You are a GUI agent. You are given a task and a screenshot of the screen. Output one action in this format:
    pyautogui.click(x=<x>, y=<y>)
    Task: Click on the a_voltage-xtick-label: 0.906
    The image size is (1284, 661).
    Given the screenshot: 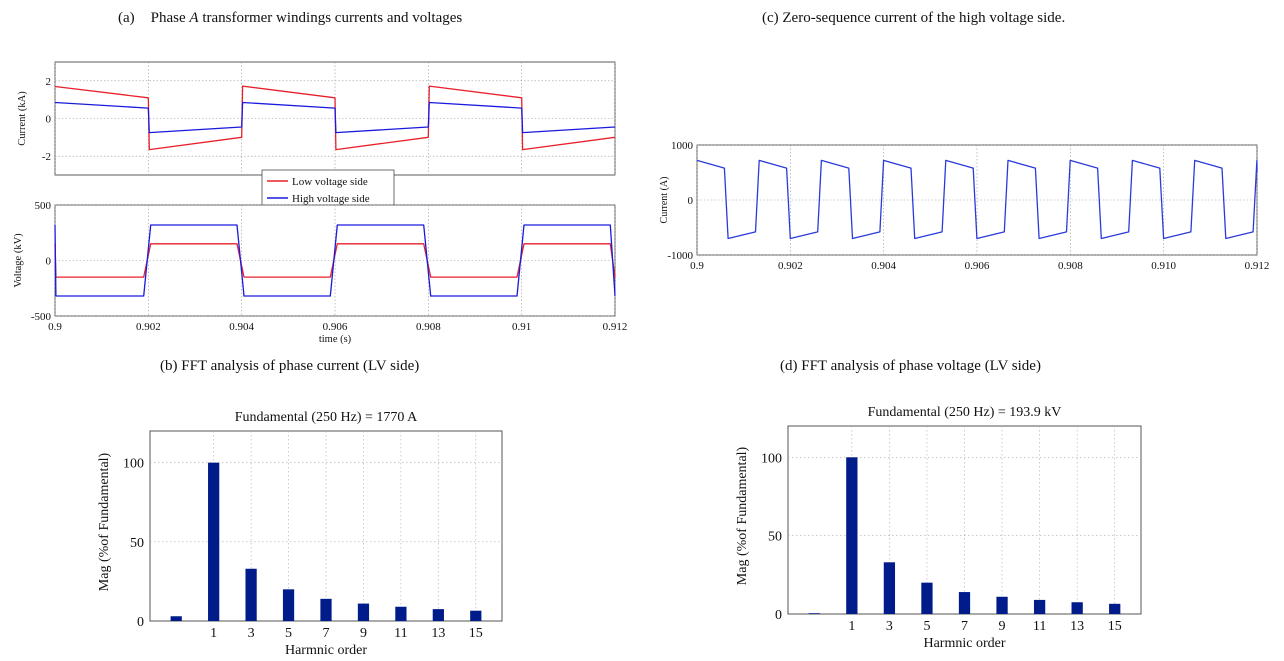 What is the action you would take?
    pyautogui.click(x=335, y=327)
    